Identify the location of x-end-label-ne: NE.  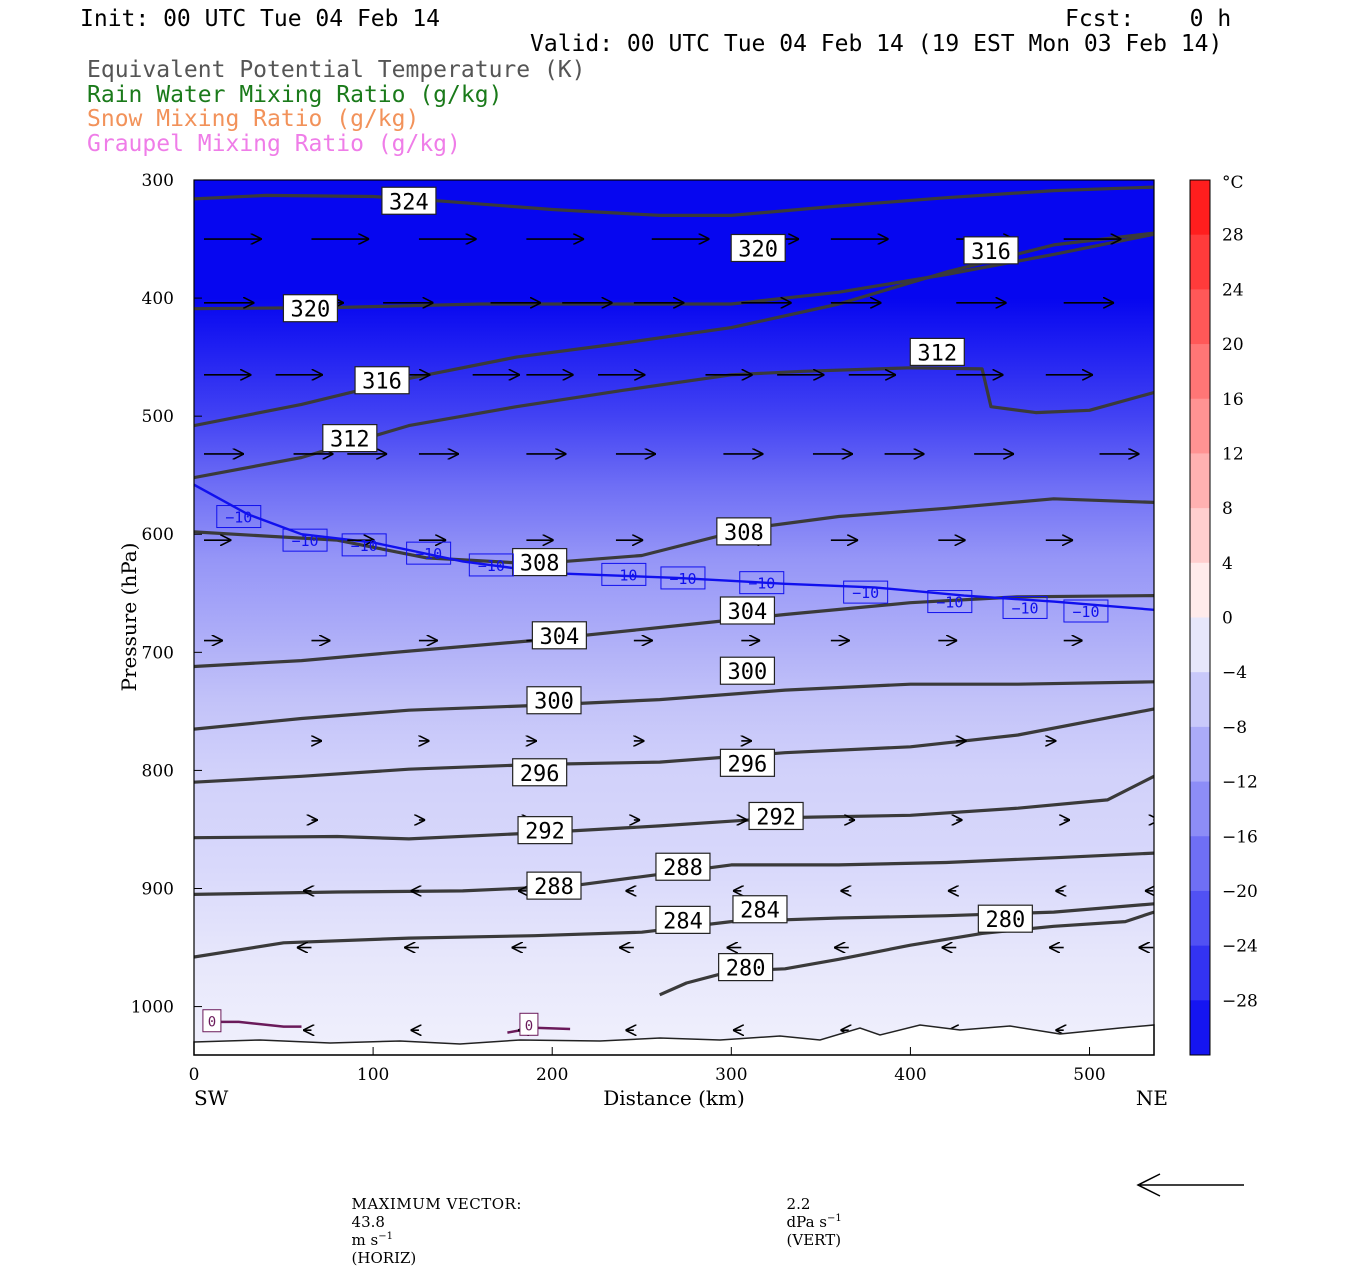
(1152, 1098).